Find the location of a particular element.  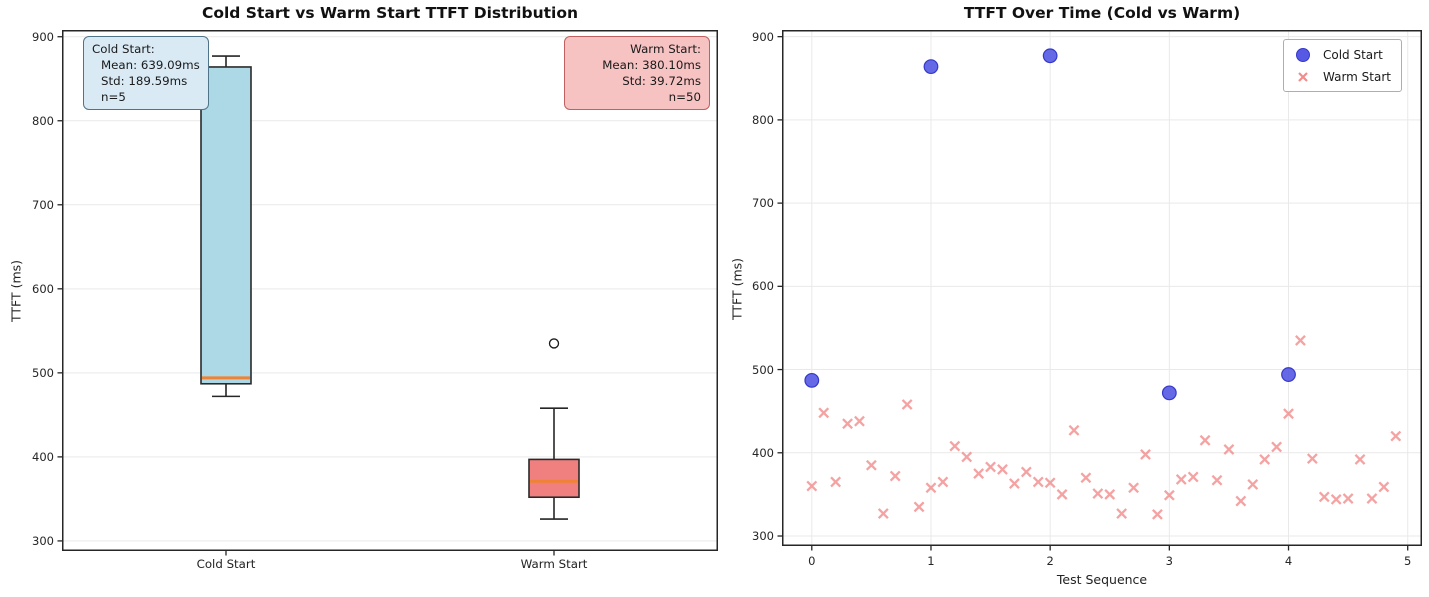

legend-entry-cold-start: Cold Start is located at coordinates (1341, 54).